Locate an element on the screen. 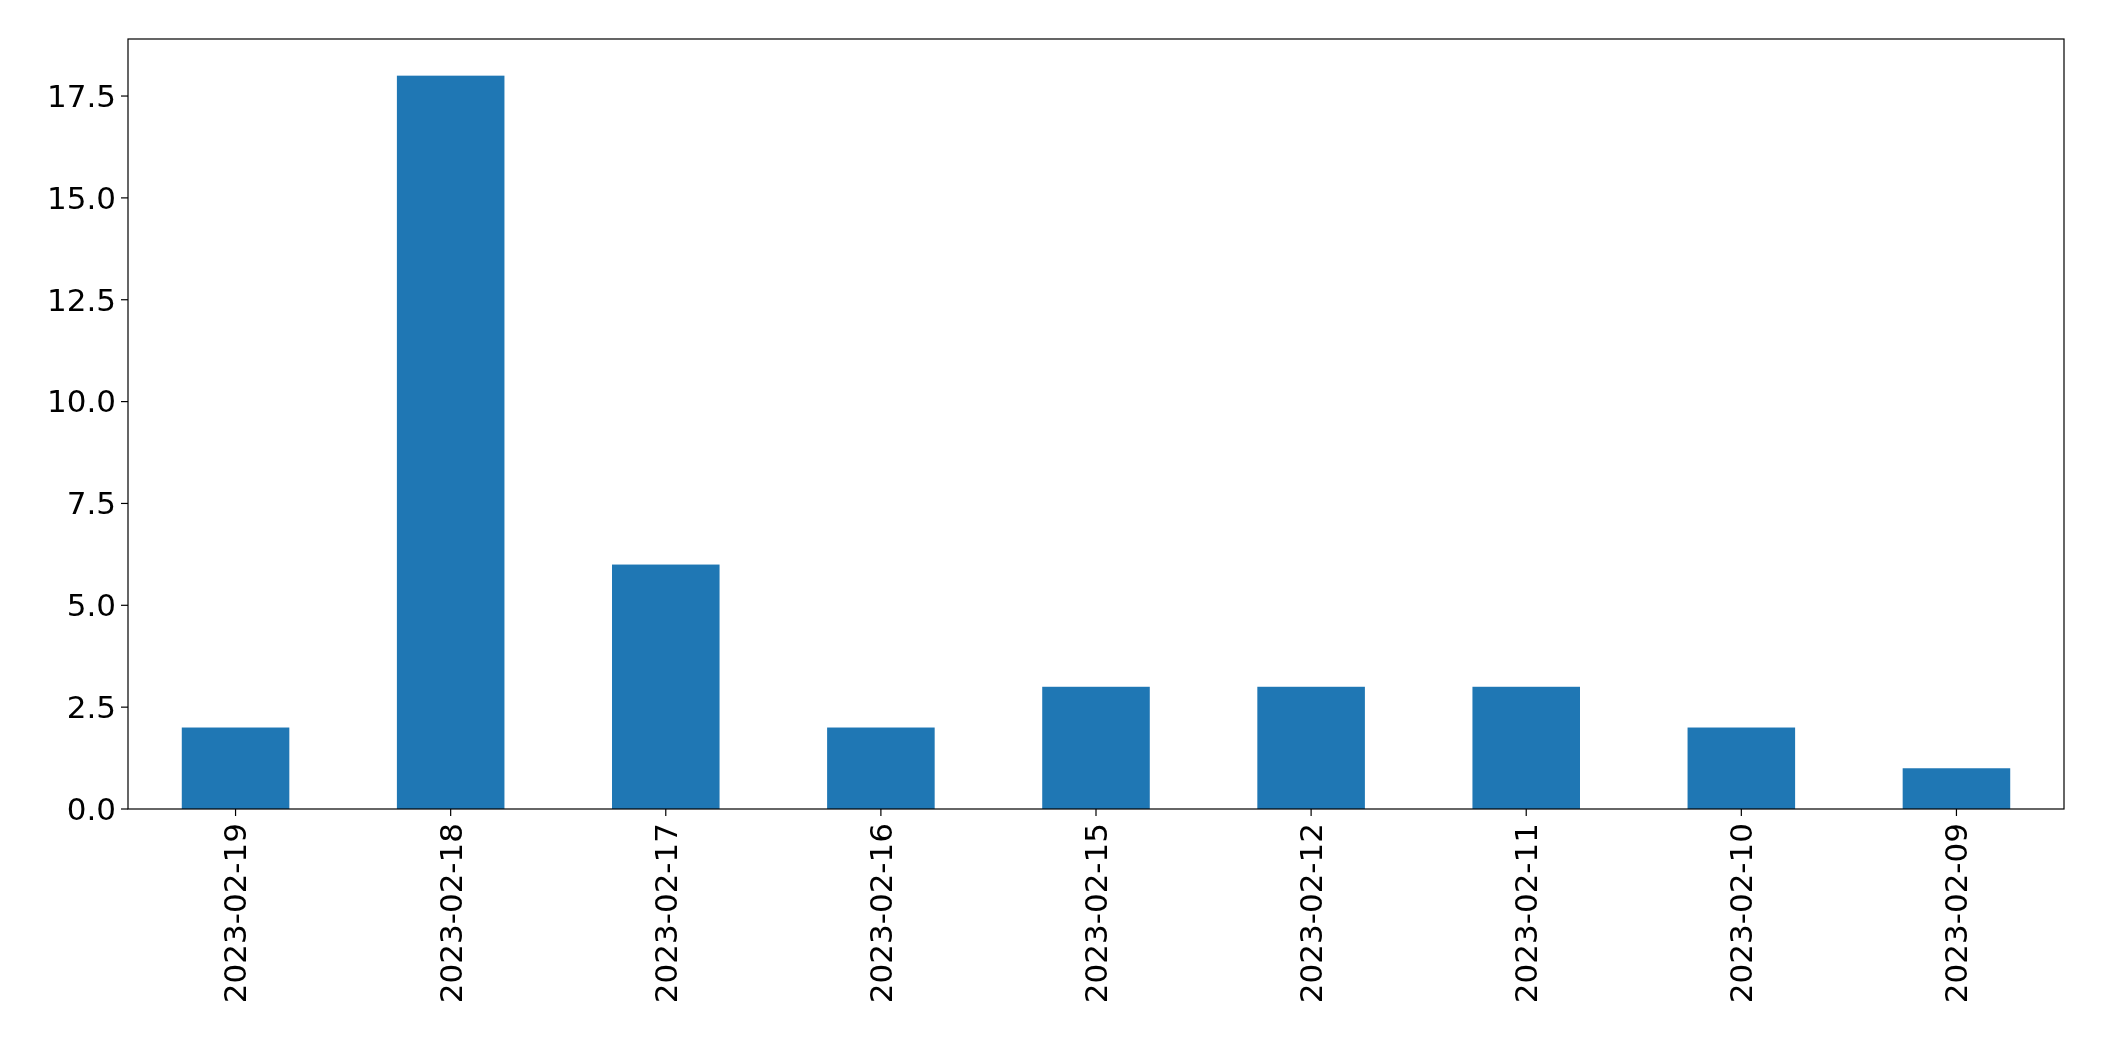  x-tick-label: 2023-02-10 is located at coordinates (1741, 913).